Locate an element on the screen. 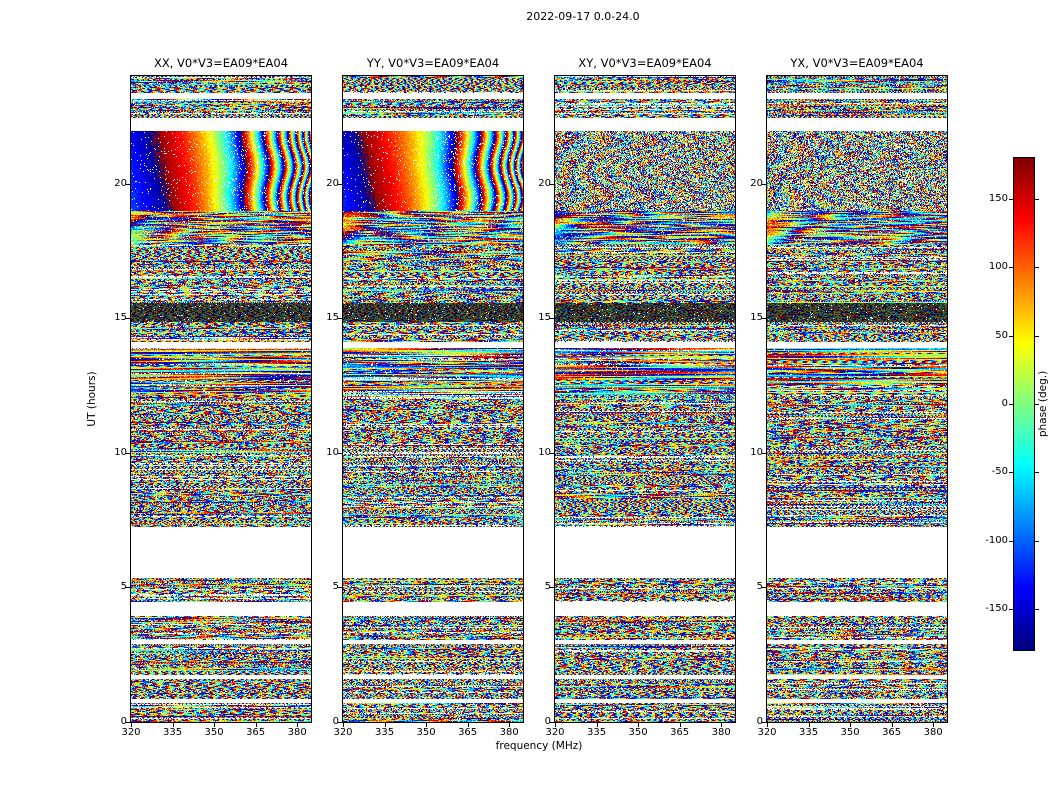 The width and height of the screenshot is (1050, 800). heatmap-panel-xy is located at coordinates (645, 399).